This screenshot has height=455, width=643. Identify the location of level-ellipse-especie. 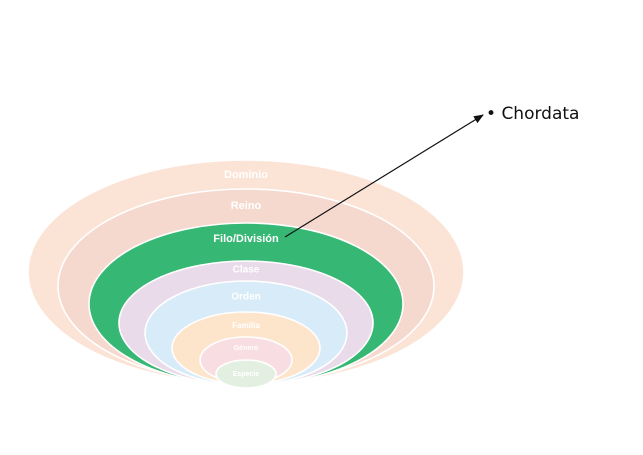
(246, 374).